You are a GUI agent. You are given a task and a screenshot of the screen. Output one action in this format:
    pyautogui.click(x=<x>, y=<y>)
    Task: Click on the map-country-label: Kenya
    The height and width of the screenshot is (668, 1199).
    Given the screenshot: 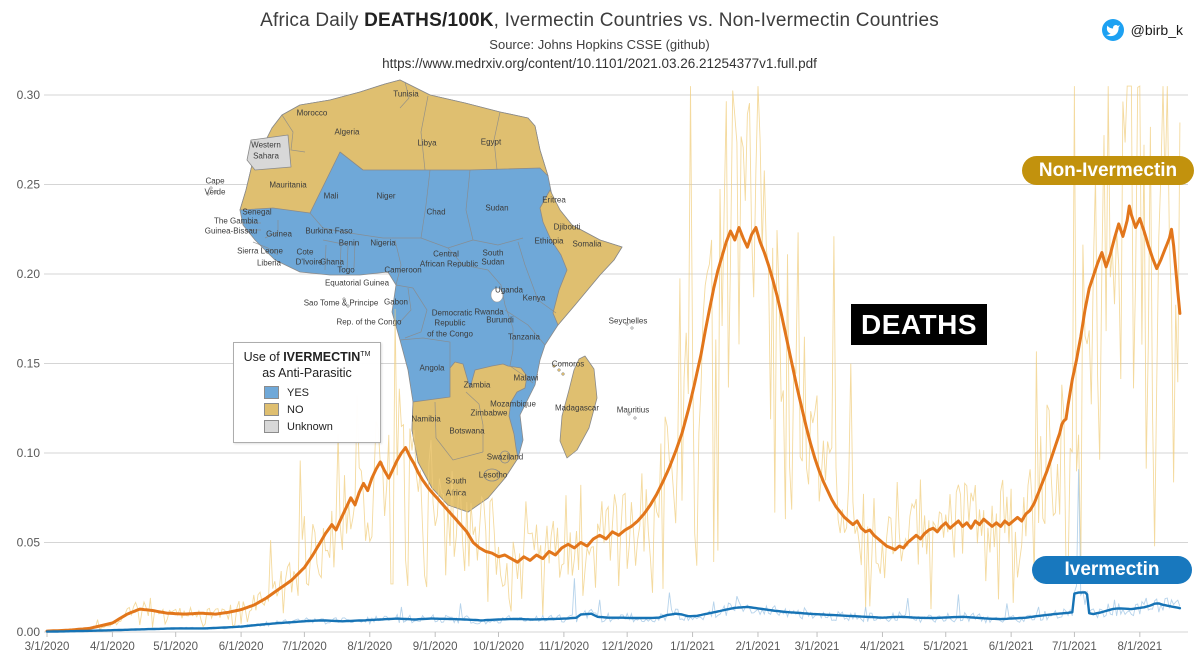 What is the action you would take?
    pyautogui.click(x=534, y=298)
    